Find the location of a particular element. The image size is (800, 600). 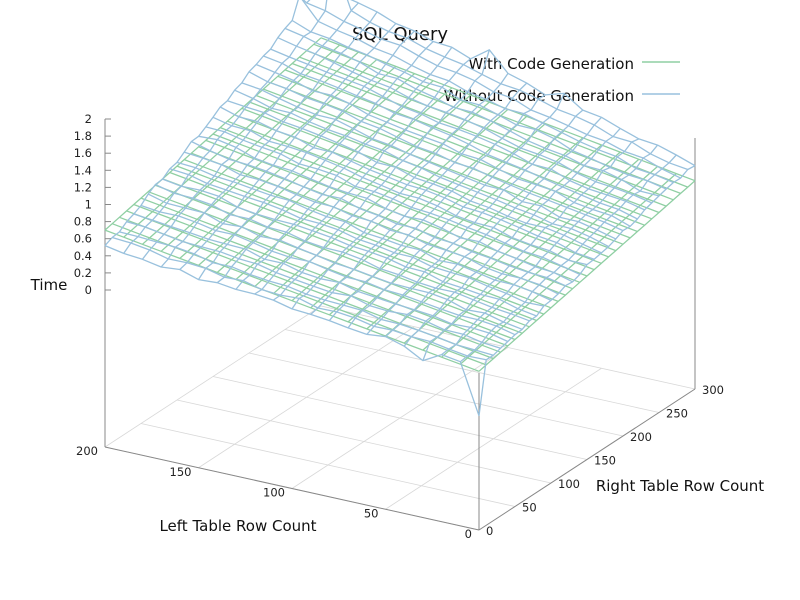

z-tick-label: 0.8 is located at coordinates (83, 222).